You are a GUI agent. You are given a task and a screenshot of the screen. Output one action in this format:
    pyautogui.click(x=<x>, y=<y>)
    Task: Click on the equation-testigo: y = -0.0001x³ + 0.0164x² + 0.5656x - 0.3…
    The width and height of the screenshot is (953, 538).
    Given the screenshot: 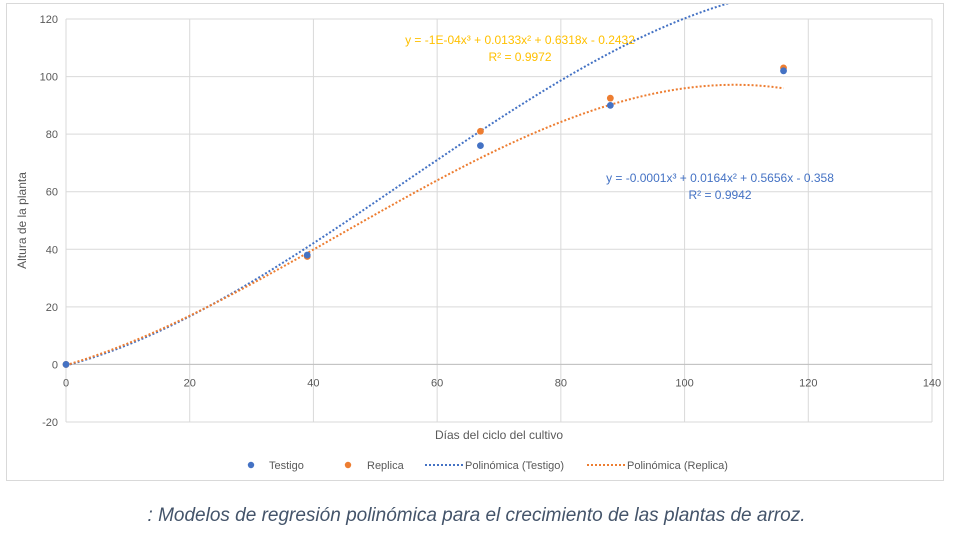 What is the action you would take?
    pyautogui.click(x=720, y=178)
    